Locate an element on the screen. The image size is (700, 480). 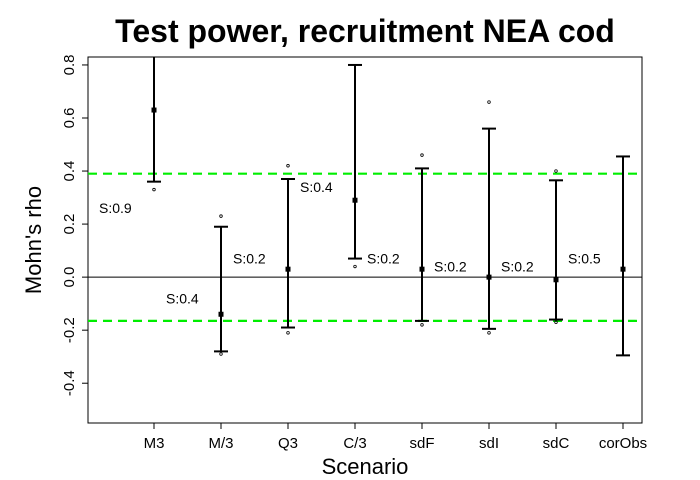
x-axis-label: Scenario is located at coordinates (365, 466).